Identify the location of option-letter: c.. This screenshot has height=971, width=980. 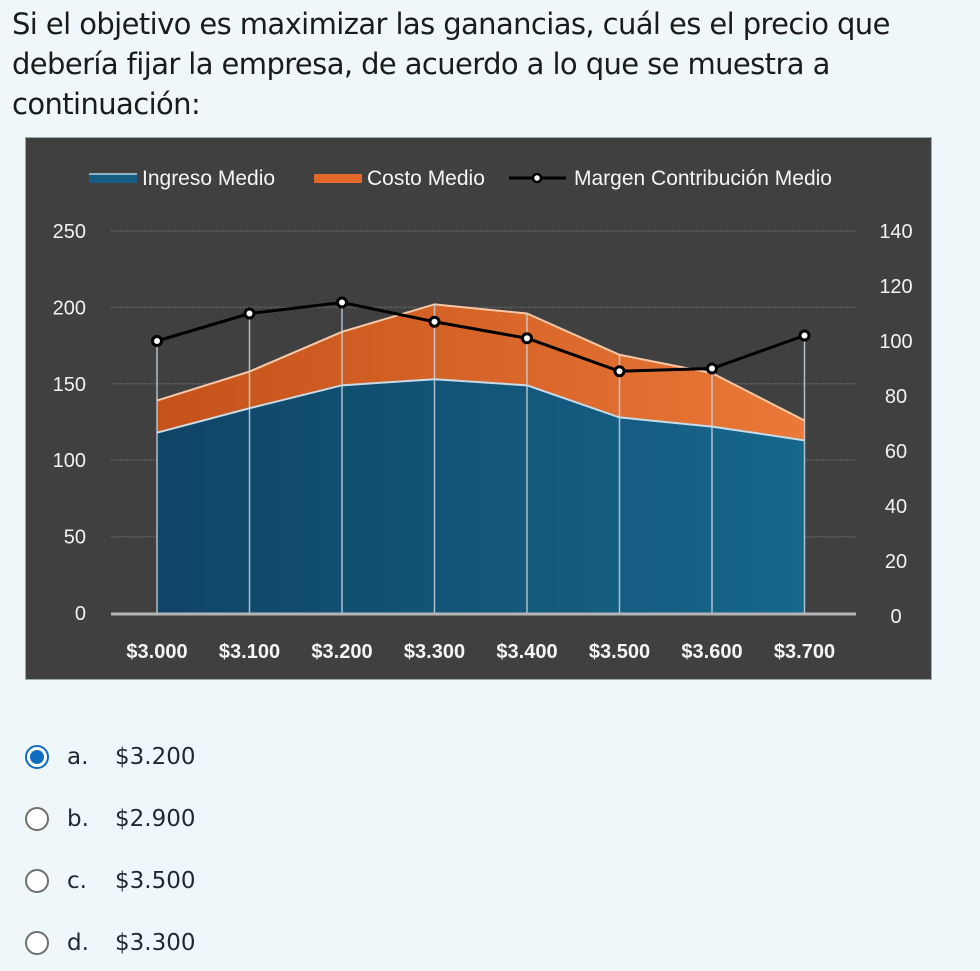
(77, 881).